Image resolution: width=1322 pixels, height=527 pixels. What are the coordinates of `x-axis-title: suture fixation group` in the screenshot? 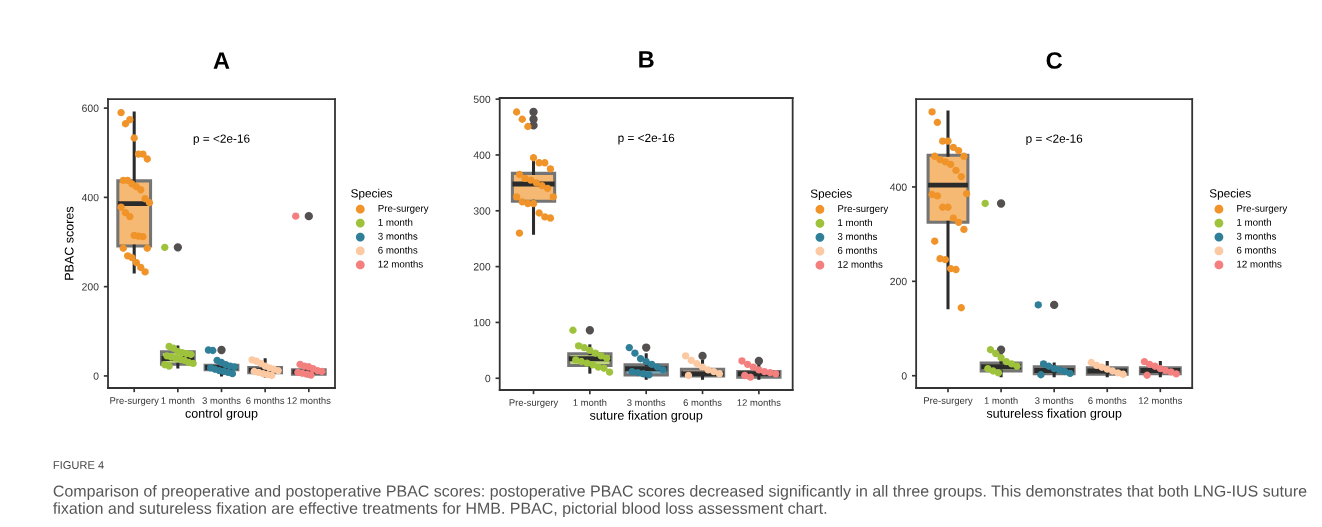 It's located at (646, 416).